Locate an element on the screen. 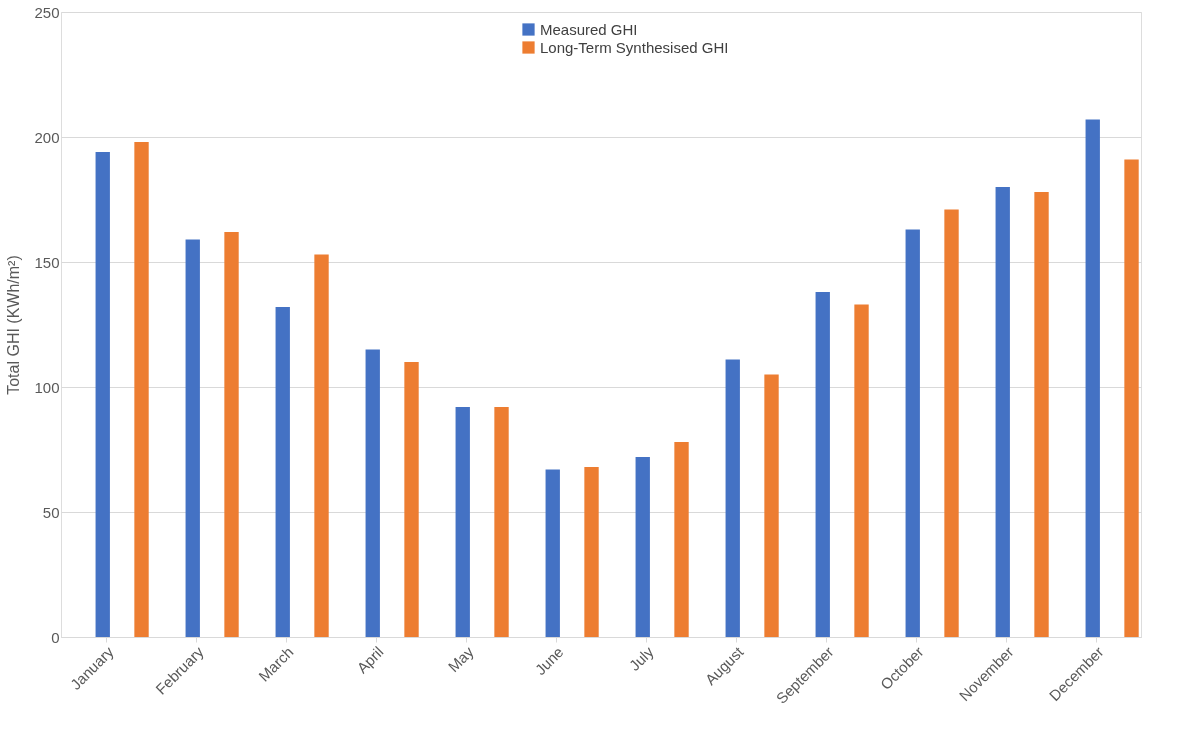 This screenshot has height=753, width=1197. legend-label: Measured GHI is located at coordinates (589, 29).